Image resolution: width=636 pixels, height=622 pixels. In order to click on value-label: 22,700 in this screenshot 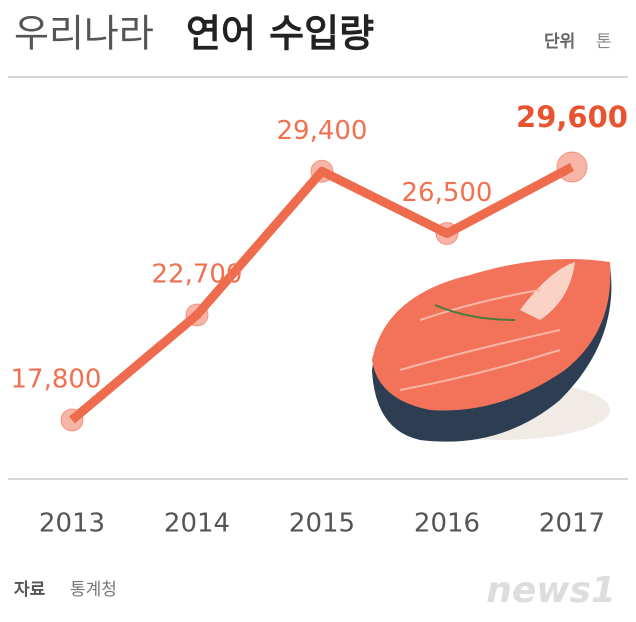, I will do `click(197, 274)`.